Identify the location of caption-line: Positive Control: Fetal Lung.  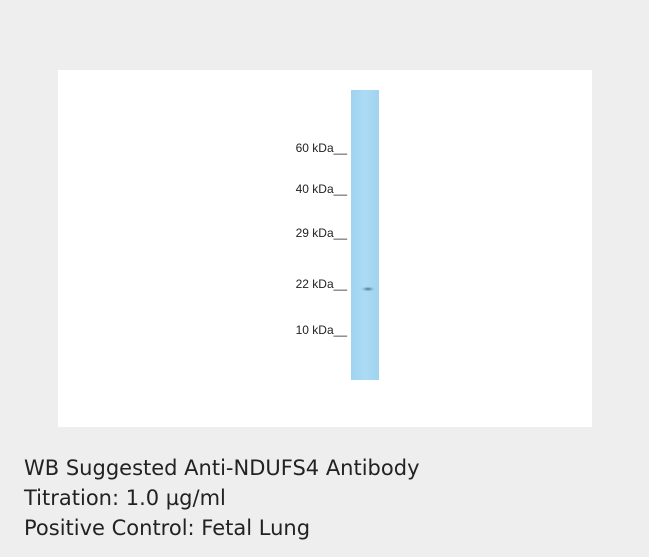
(167, 528).